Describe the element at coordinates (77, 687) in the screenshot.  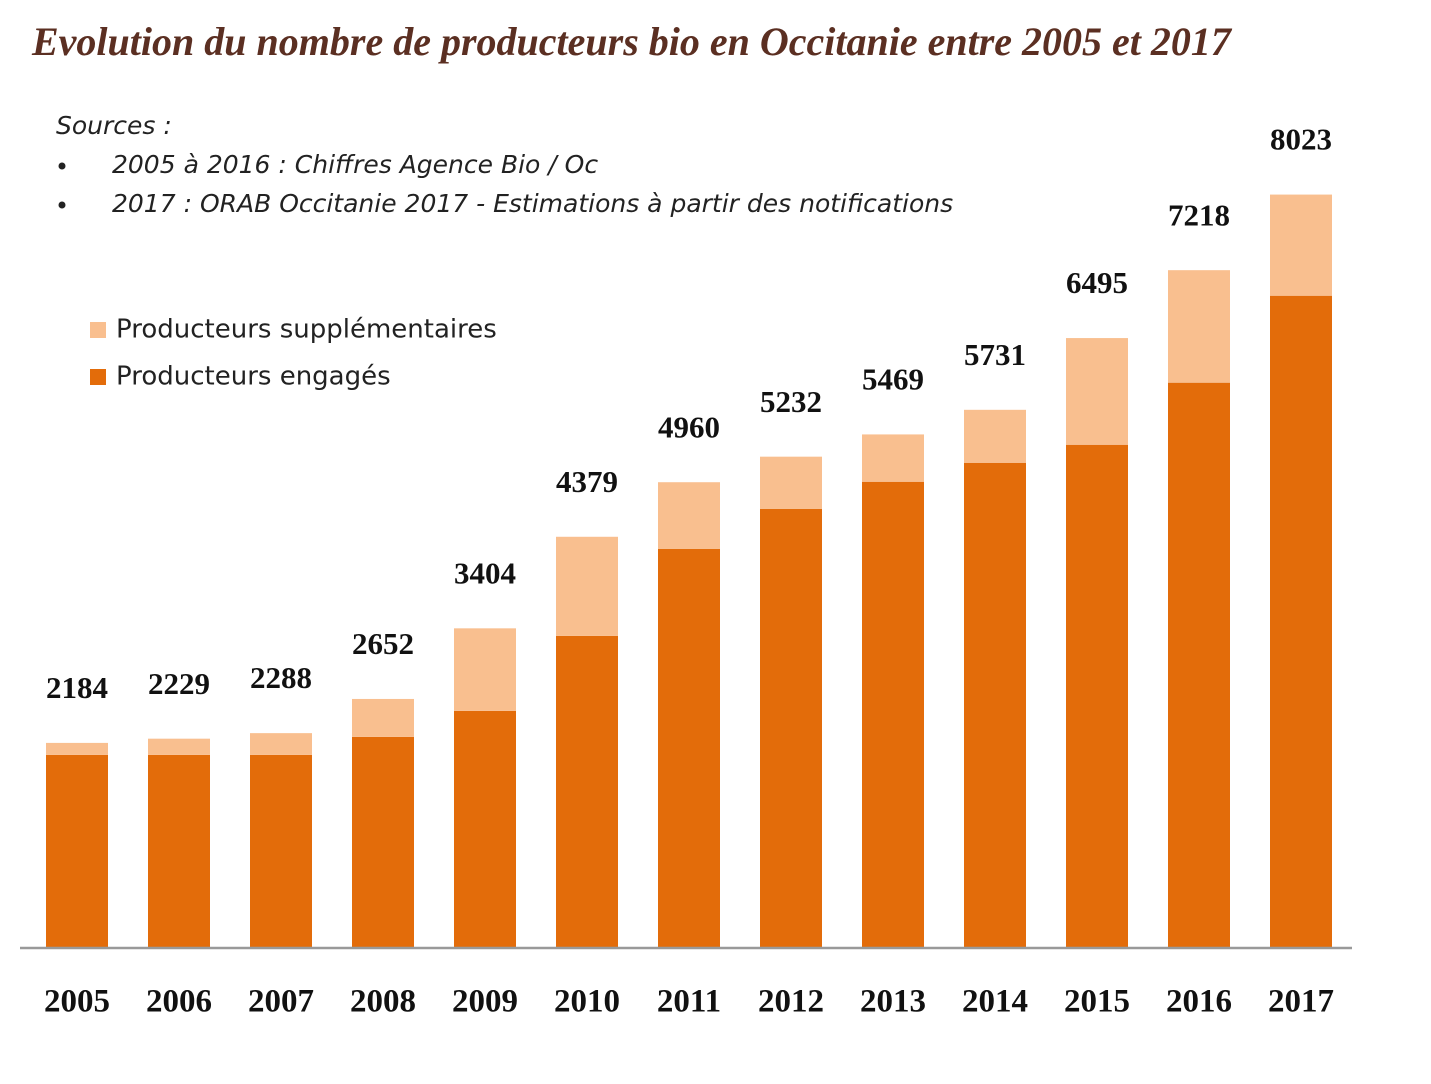
I see `data-label: 2184` at that location.